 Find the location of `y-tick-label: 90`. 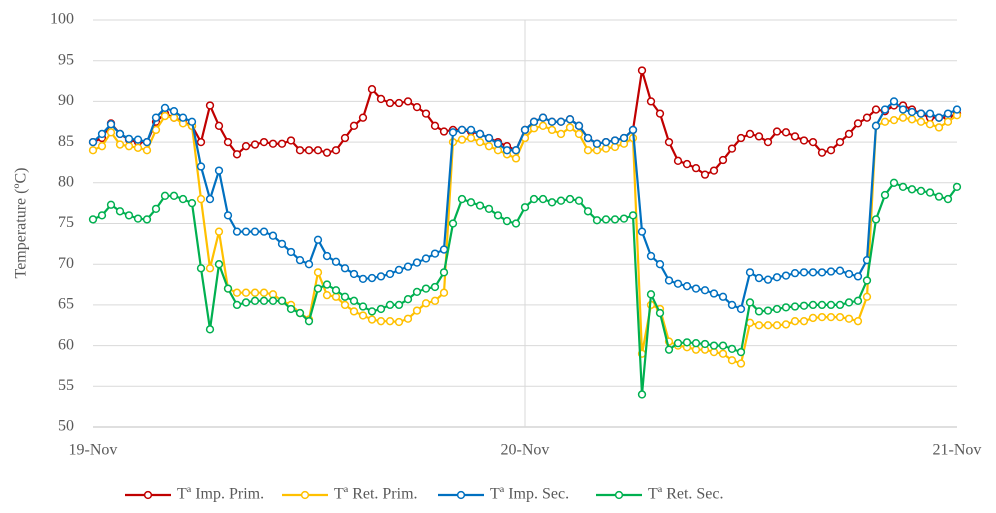

y-tick-label: 90 is located at coordinates (66, 100).